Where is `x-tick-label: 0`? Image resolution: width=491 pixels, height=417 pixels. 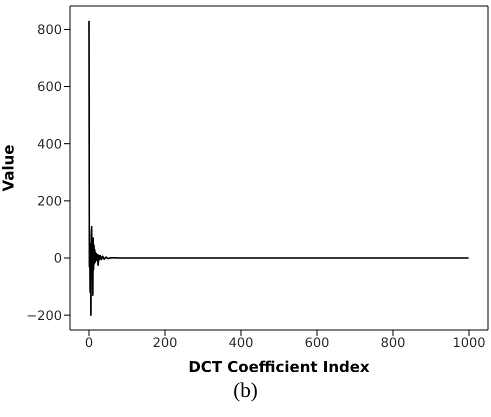
x-tick-label: 0 is located at coordinates (89, 344).